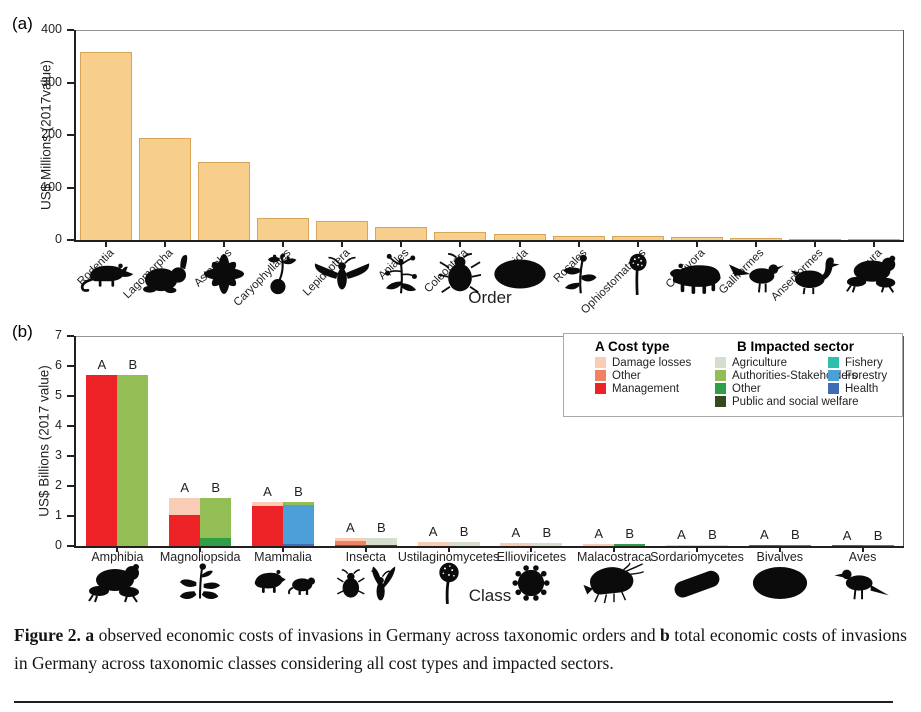 Image resolution: width=921 pixels, height=712 pixels. Describe the element at coordinates (165, 274) in the screenshot. I see `rabbit-icon` at that location.